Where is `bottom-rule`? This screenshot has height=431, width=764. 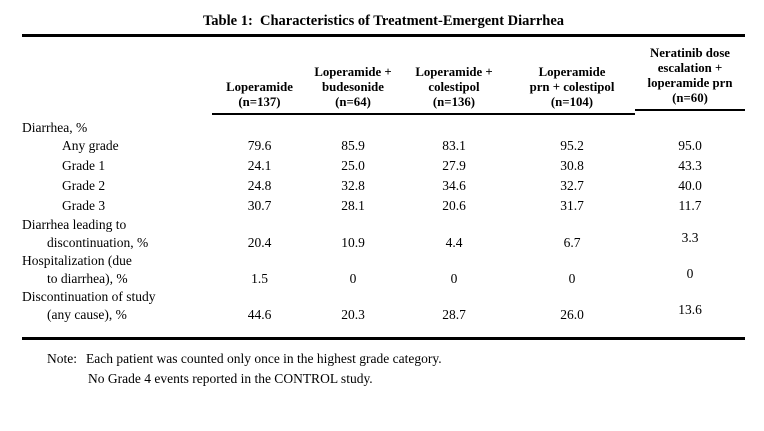 bottom-rule is located at coordinates (383, 338).